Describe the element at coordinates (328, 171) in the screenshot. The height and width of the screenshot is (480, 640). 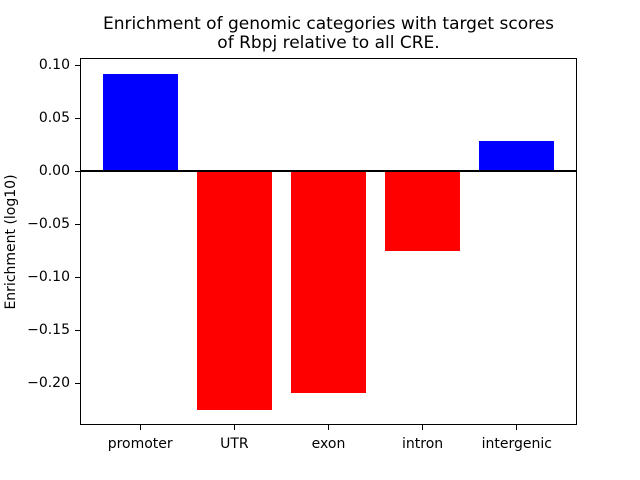
I see `zero-line` at that location.